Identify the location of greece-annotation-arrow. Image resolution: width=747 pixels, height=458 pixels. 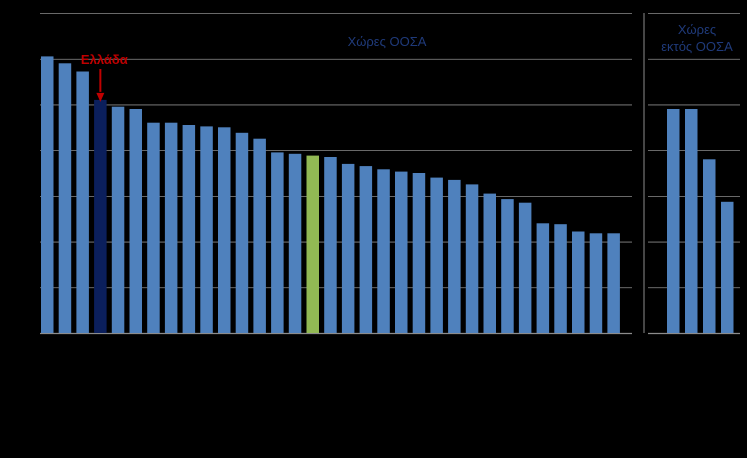
(100, 85).